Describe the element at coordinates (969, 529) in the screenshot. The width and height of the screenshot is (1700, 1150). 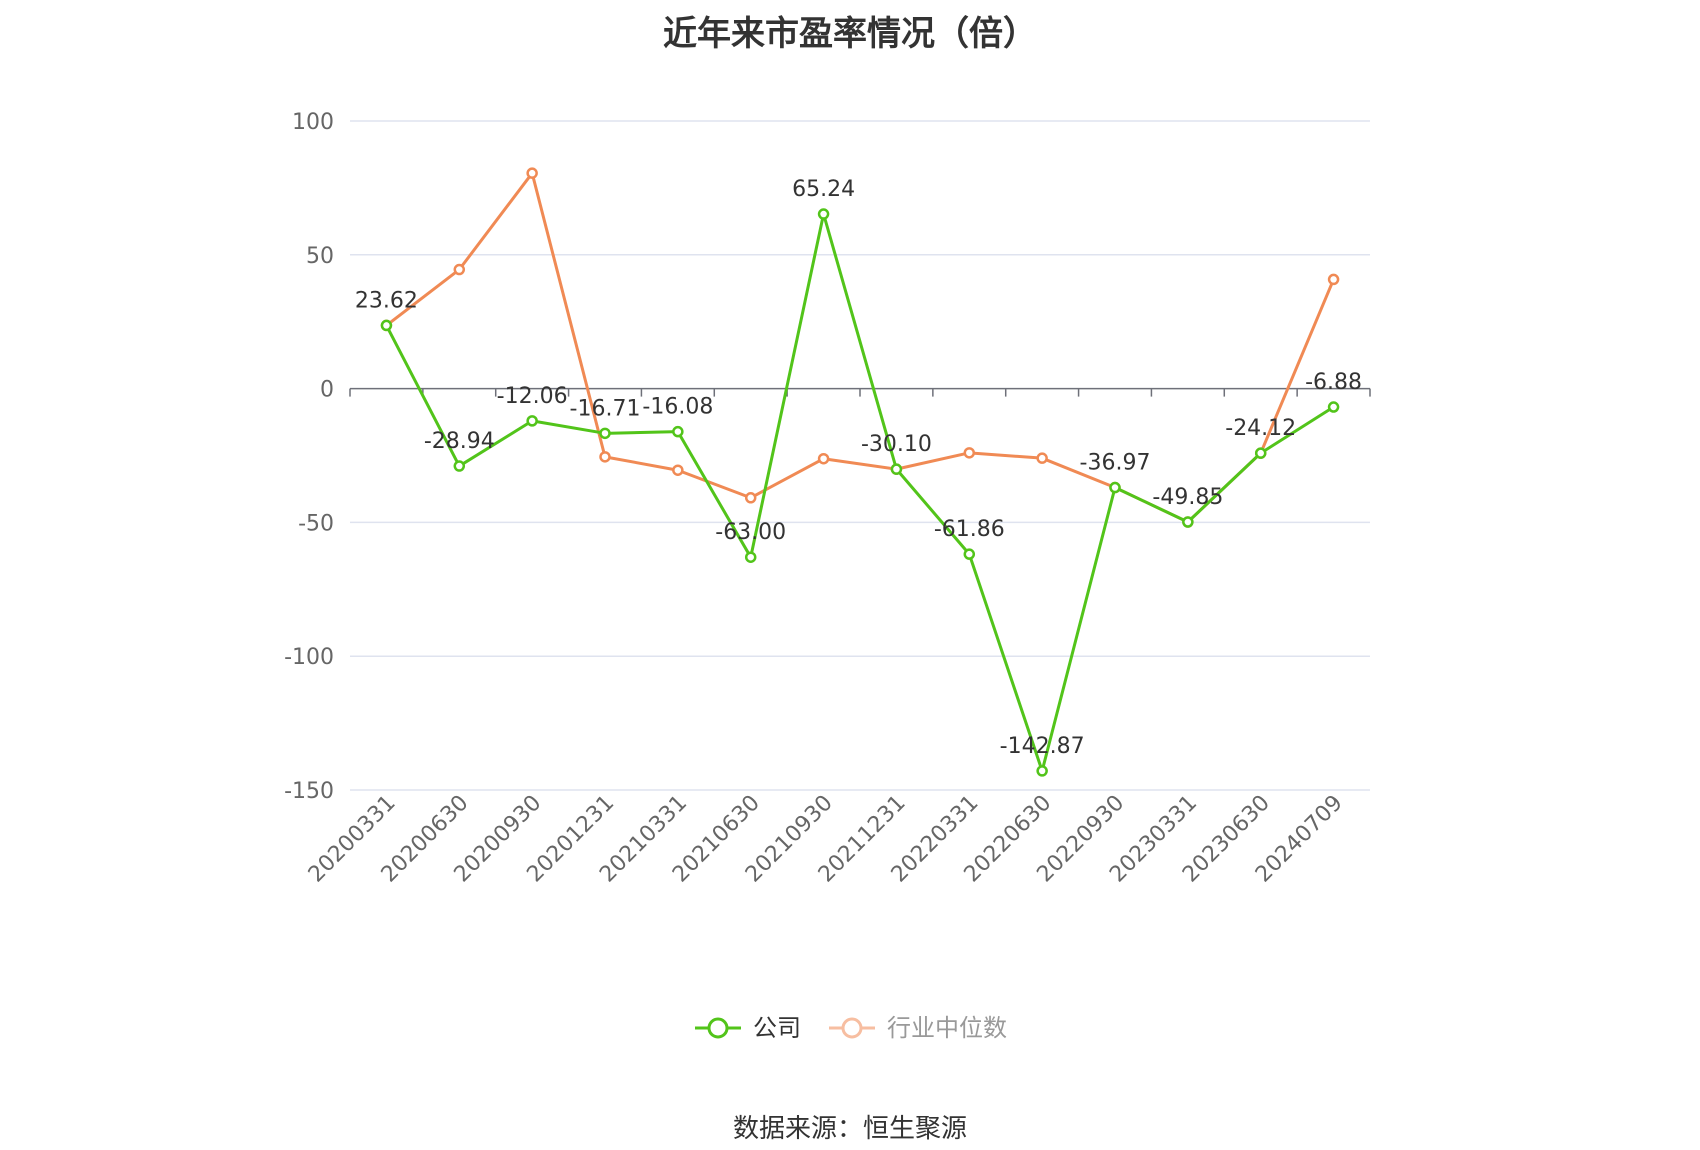
I see `data-label: -61.86` at that location.